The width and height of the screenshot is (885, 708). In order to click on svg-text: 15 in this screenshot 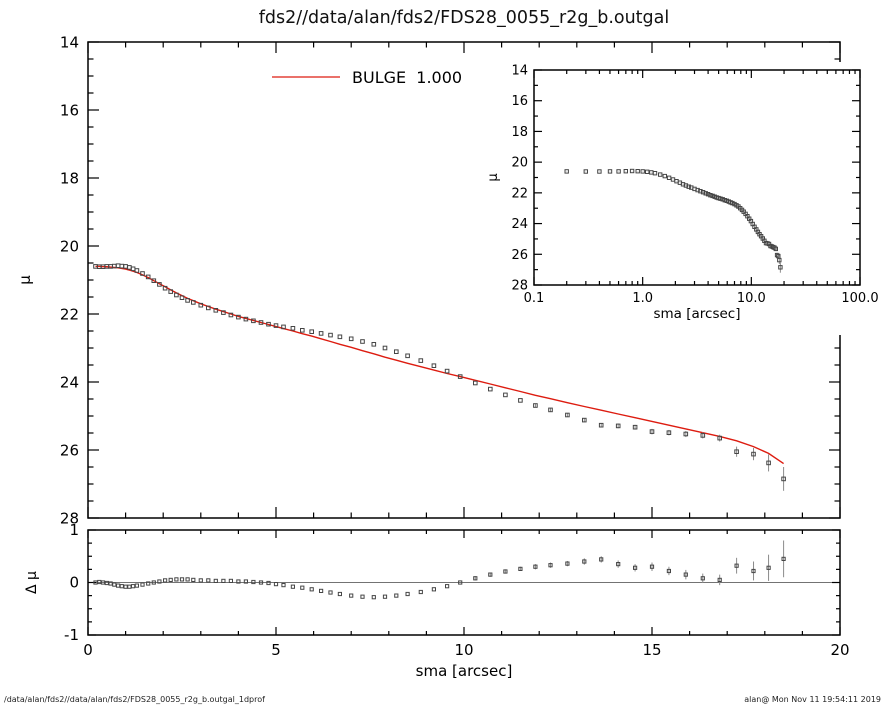, I will do `click(651, 650)`.